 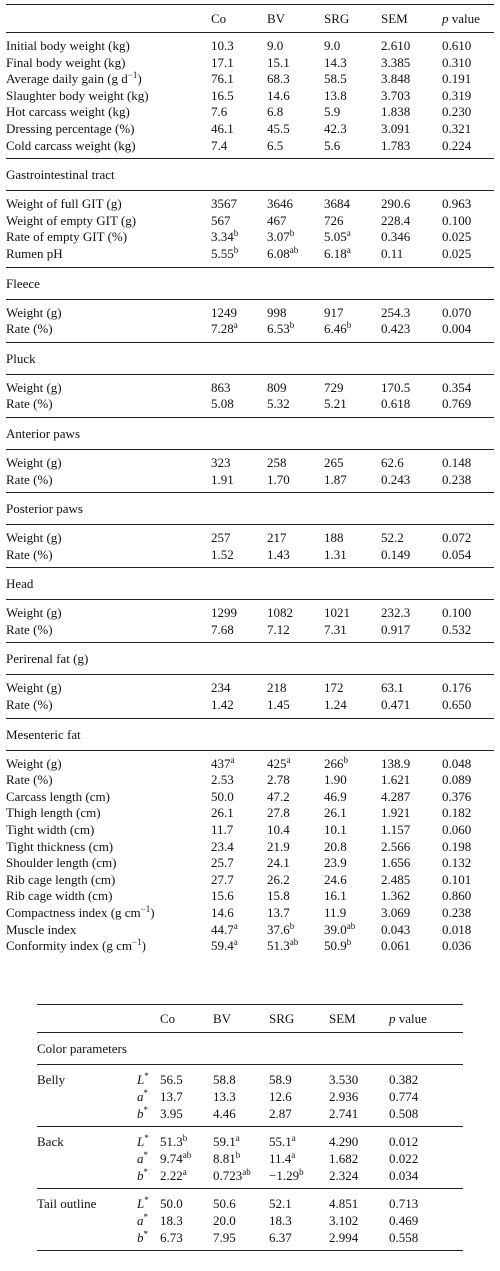 I want to click on p-value: 0.376, so click(x=457, y=796).